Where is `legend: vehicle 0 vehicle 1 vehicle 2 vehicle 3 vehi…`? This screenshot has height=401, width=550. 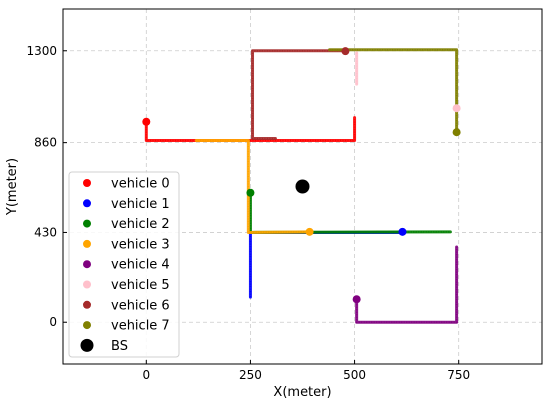
legend: vehicle 0 vehicle 1 vehicle 2 vehicle 3 vehi… is located at coordinates (124, 264).